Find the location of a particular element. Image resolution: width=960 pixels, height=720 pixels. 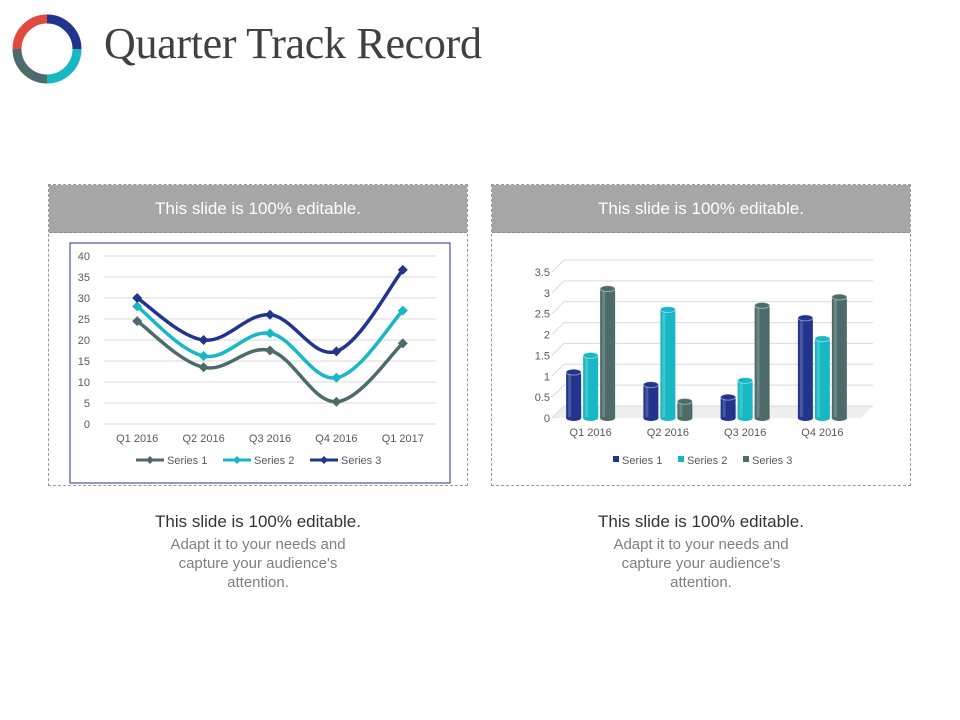

logo-ring-segment-red is located at coordinates (30, 32).